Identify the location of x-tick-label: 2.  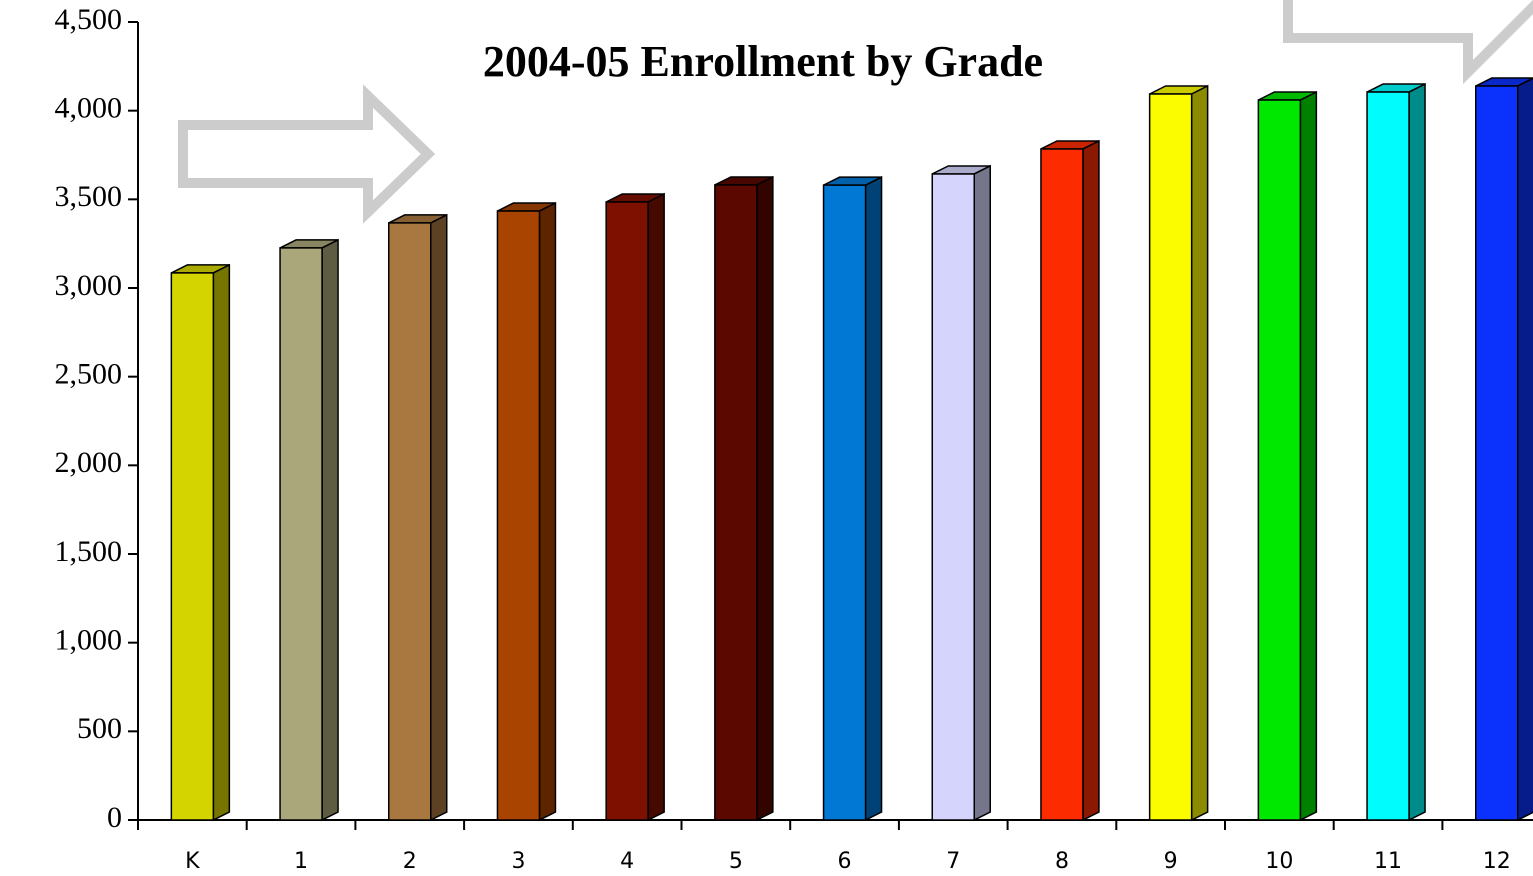
(410, 861).